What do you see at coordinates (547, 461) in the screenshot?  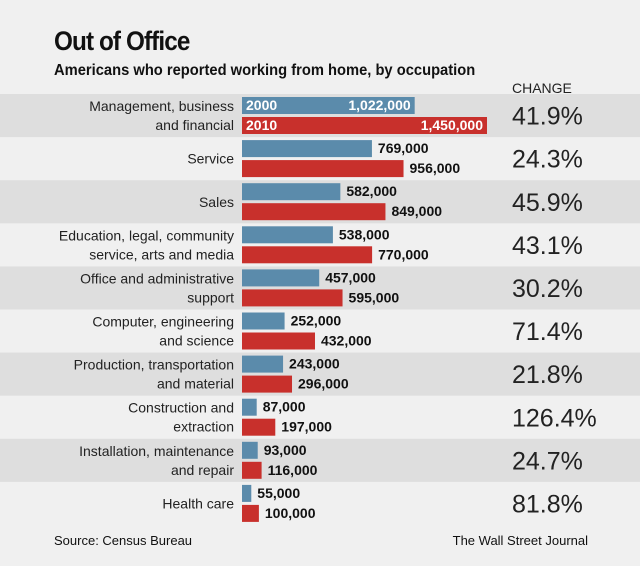 I see `change-value: 24.7%` at bounding box center [547, 461].